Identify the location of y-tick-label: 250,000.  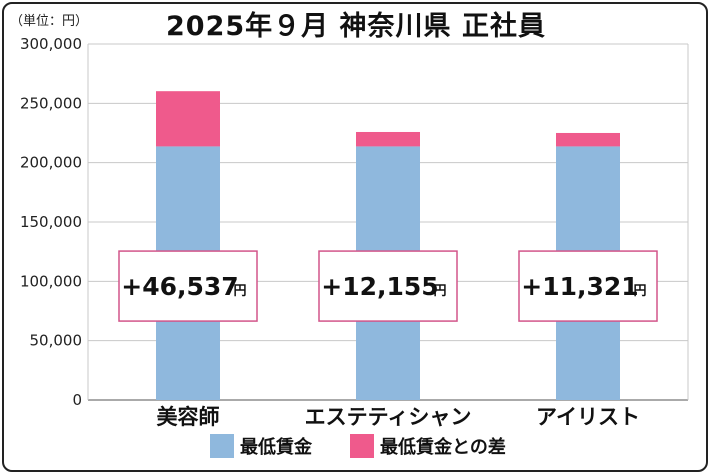
(51, 103).